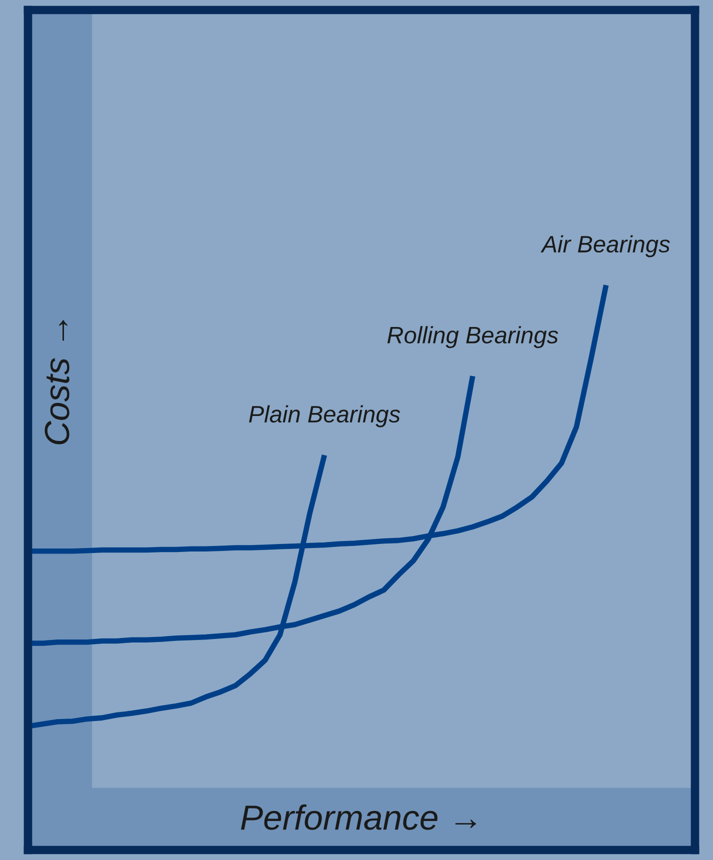 This screenshot has width=713, height=860. Describe the element at coordinates (324, 416) in the screenshot. I see `series-label: Plain Bearings` at that location.